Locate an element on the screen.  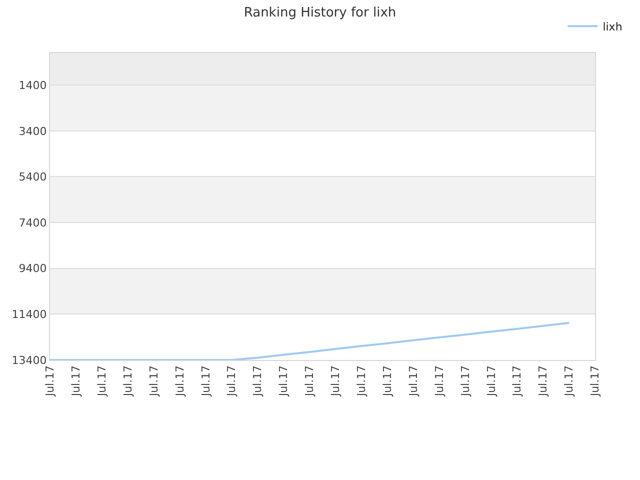
line-series is located at coordinates (310, 341).